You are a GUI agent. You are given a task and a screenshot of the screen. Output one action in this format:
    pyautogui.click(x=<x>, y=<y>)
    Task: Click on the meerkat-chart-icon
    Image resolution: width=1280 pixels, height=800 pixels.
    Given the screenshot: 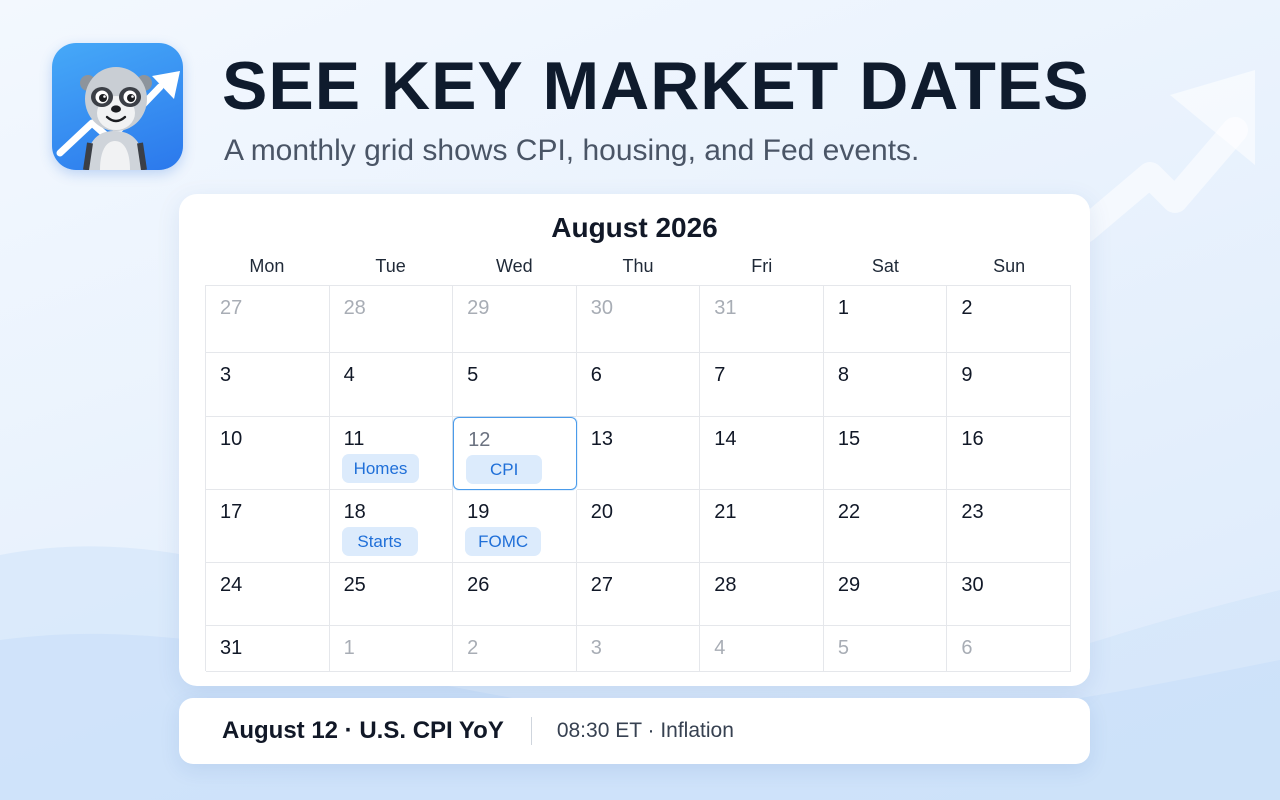 What is the action you would take?
    pyautogui.click(x=118, y=118)
    